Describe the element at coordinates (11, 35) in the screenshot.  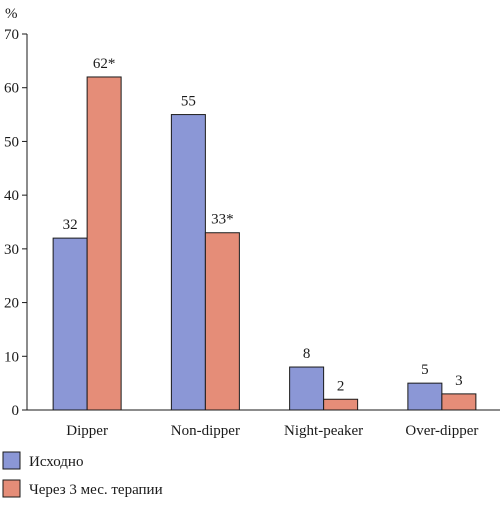
I see `y-tick-label: 70` at that location.